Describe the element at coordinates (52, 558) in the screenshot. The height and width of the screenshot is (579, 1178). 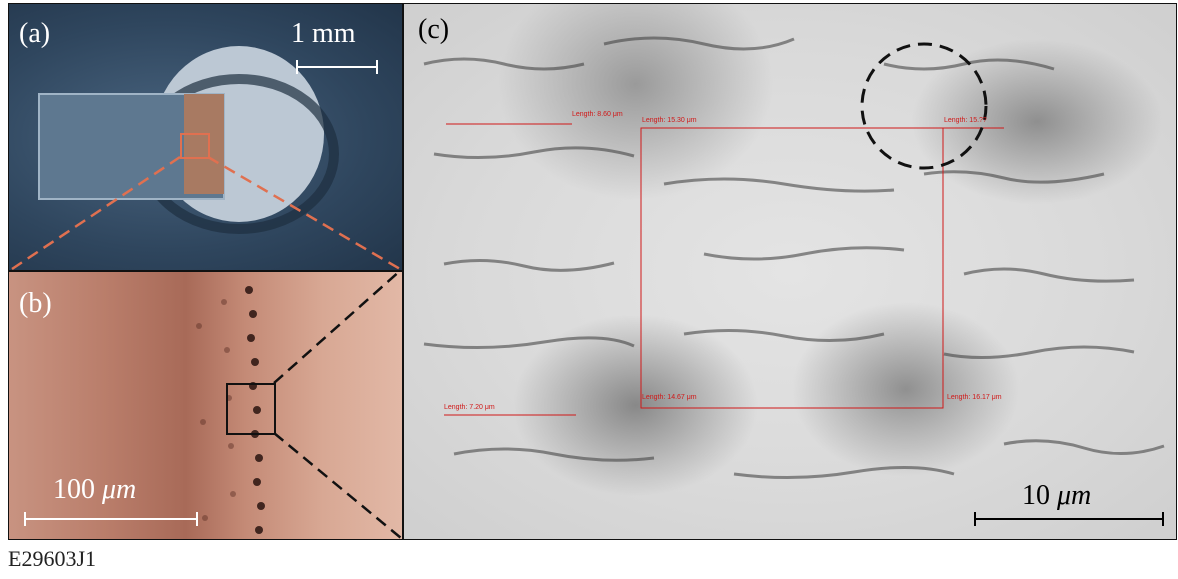
I see `figure-caption: E29603J1` at that location.